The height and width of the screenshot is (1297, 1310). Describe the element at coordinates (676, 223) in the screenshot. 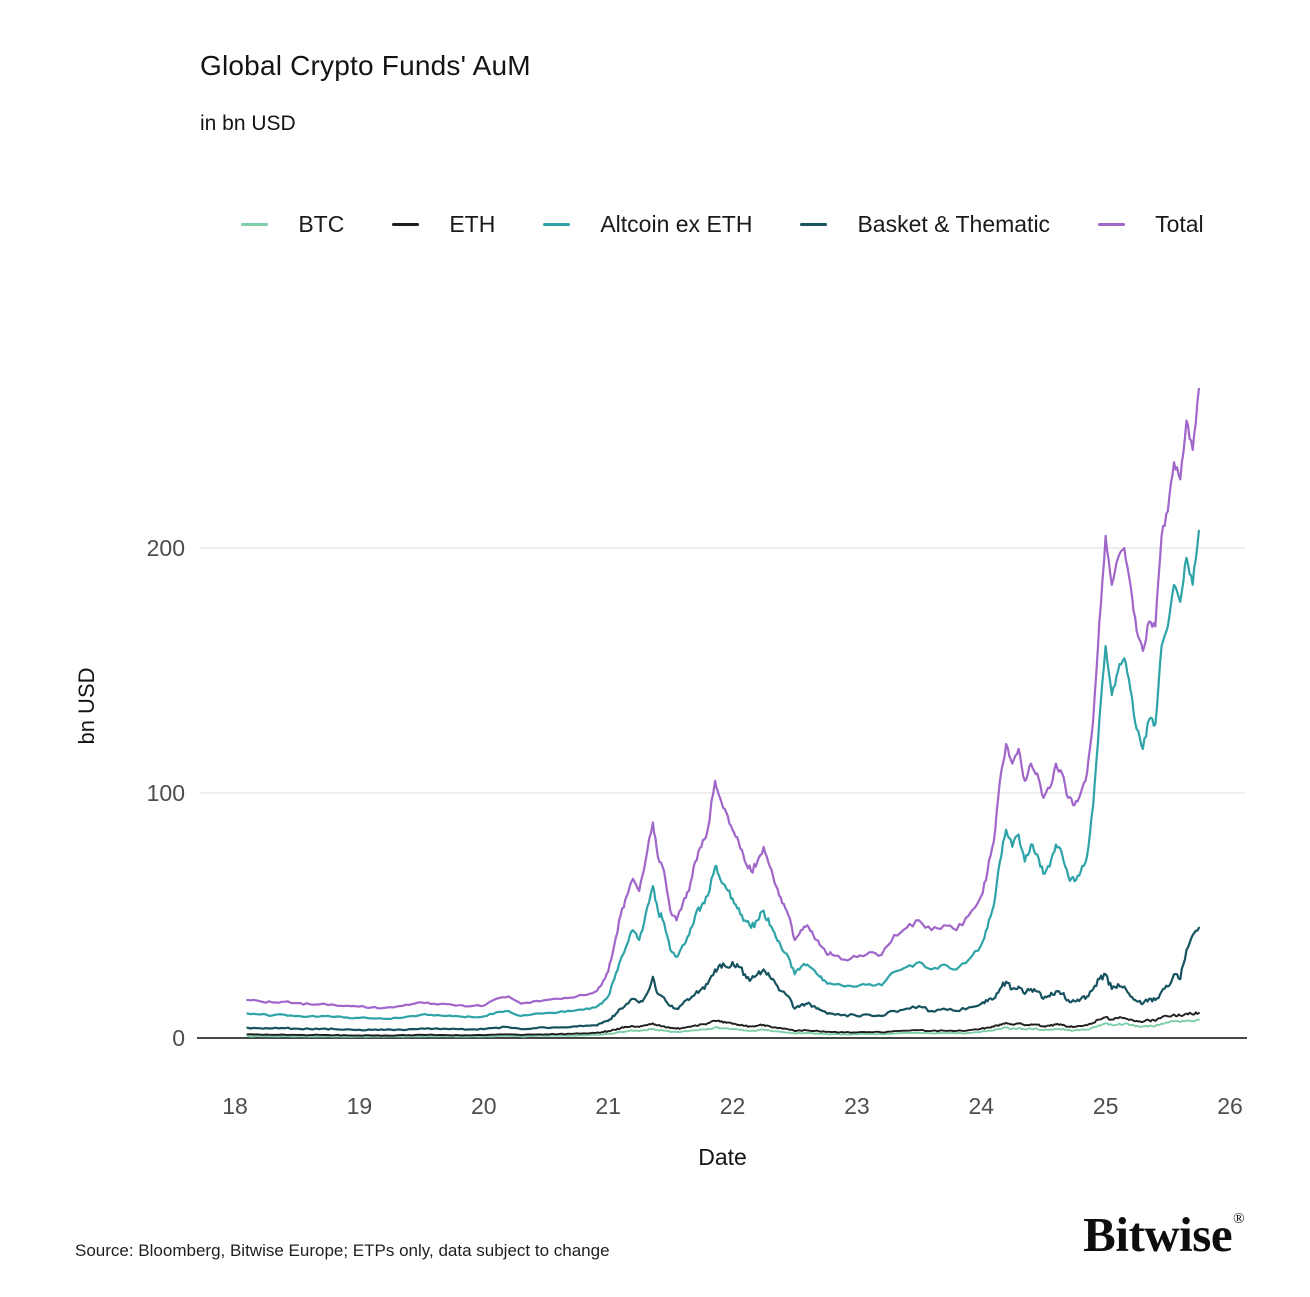

I see `legend-label: Altcoin ex ETH` at that location.